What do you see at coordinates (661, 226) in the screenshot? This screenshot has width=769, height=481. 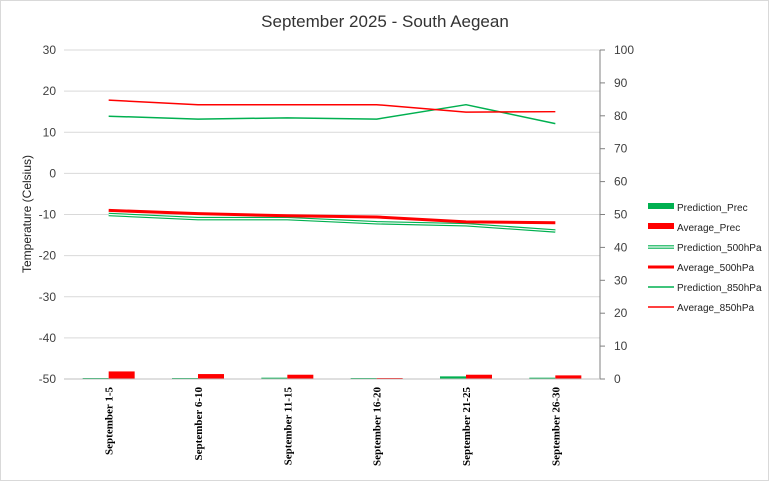 I see `legend-swatch-average_prec` at bounding box center [661, 226].